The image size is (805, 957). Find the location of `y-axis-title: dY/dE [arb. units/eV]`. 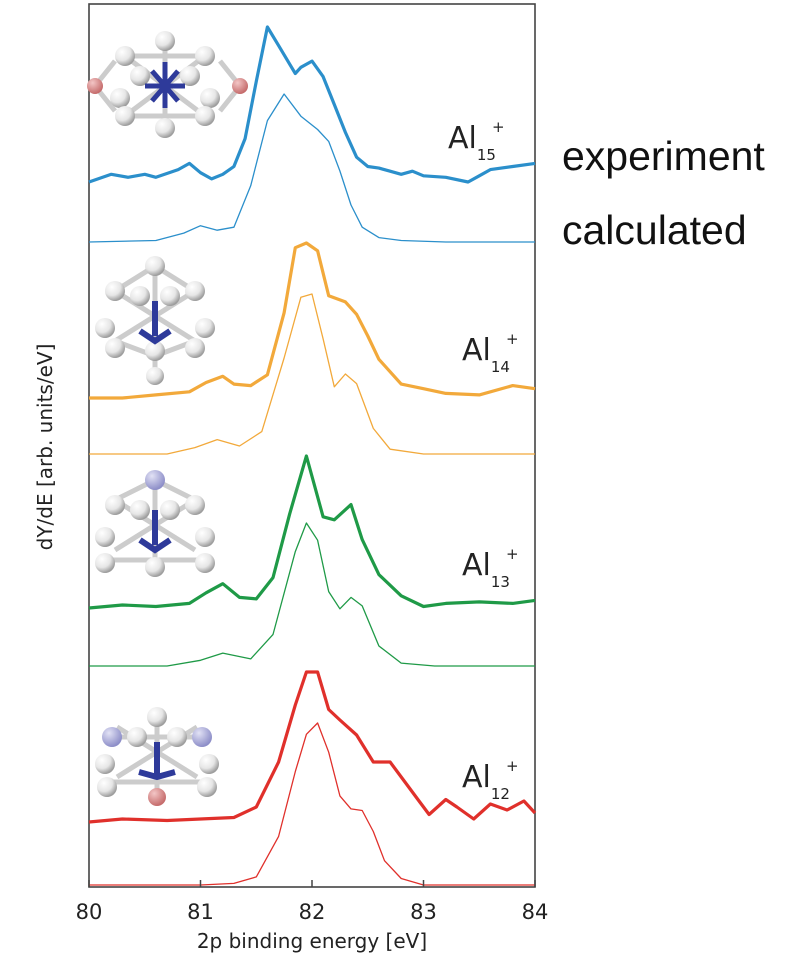

y-axis-title: dY/dE [arb. units/eV] is located at coordinates (45, 447).